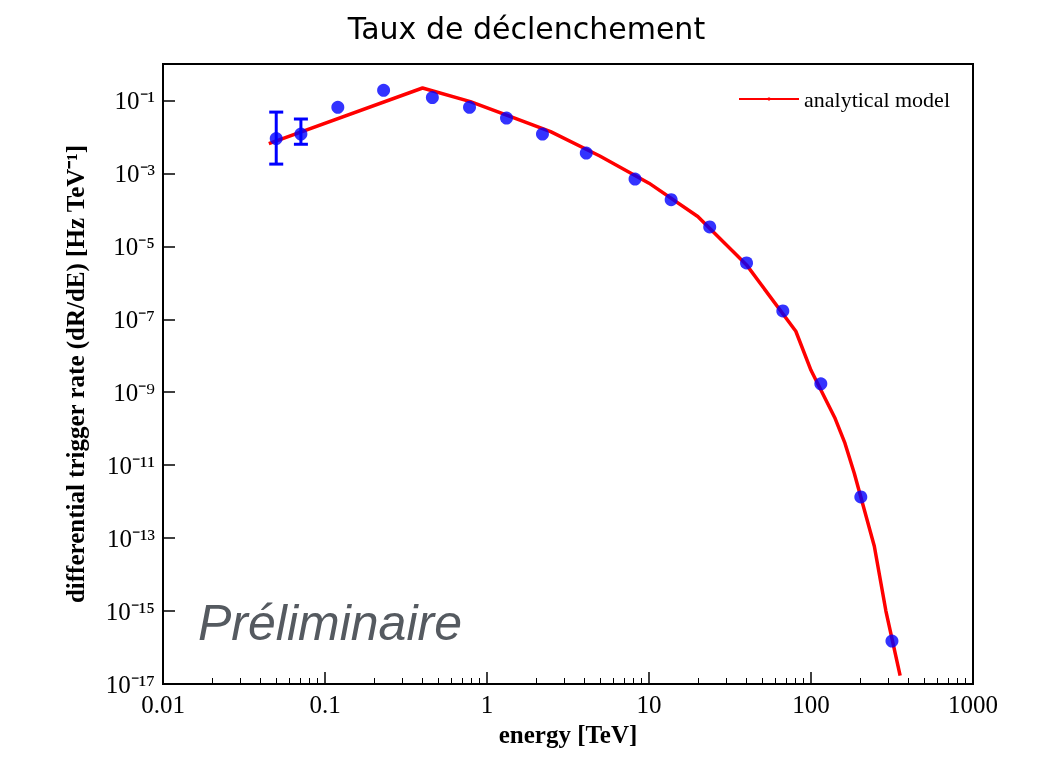  I want to click on y-tick-label: 10⁻⁷, so click(134, 319).